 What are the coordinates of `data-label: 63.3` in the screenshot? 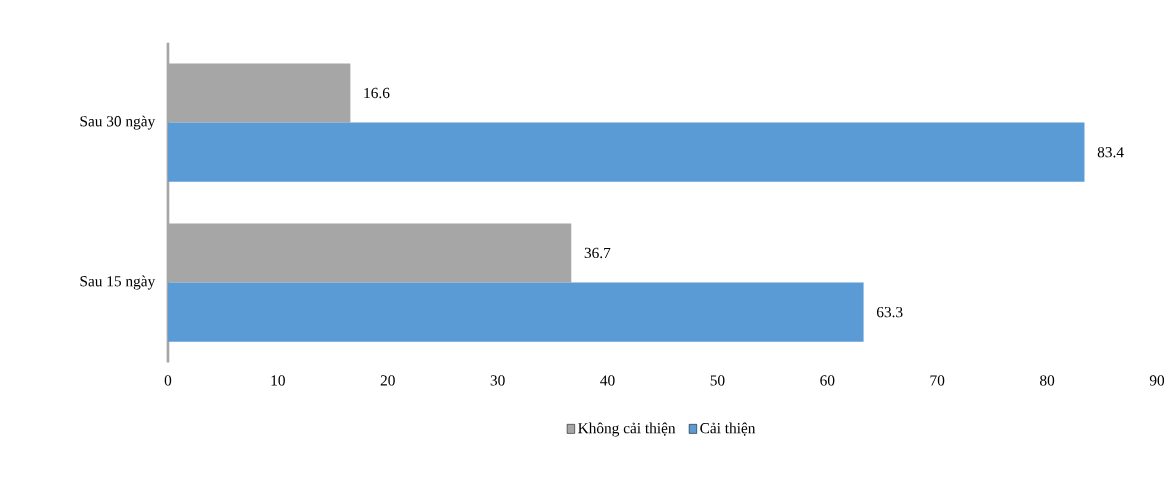 It's located at (889, 312).